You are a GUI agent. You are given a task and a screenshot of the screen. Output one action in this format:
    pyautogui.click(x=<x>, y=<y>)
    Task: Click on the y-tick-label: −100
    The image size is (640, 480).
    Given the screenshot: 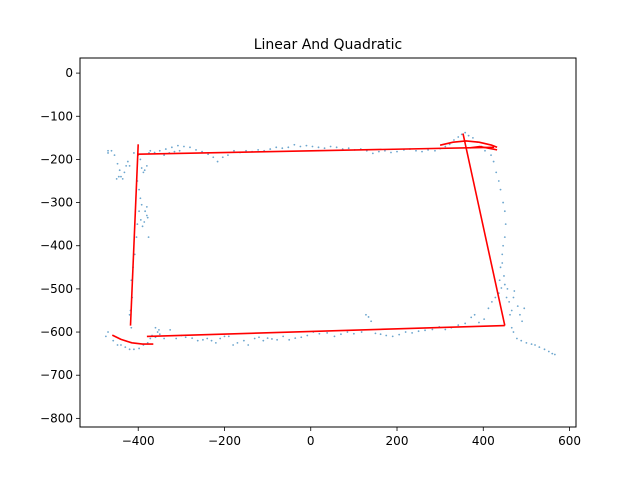 What is the action you would take?
    pyautogui.click(x=56, y=116)
    